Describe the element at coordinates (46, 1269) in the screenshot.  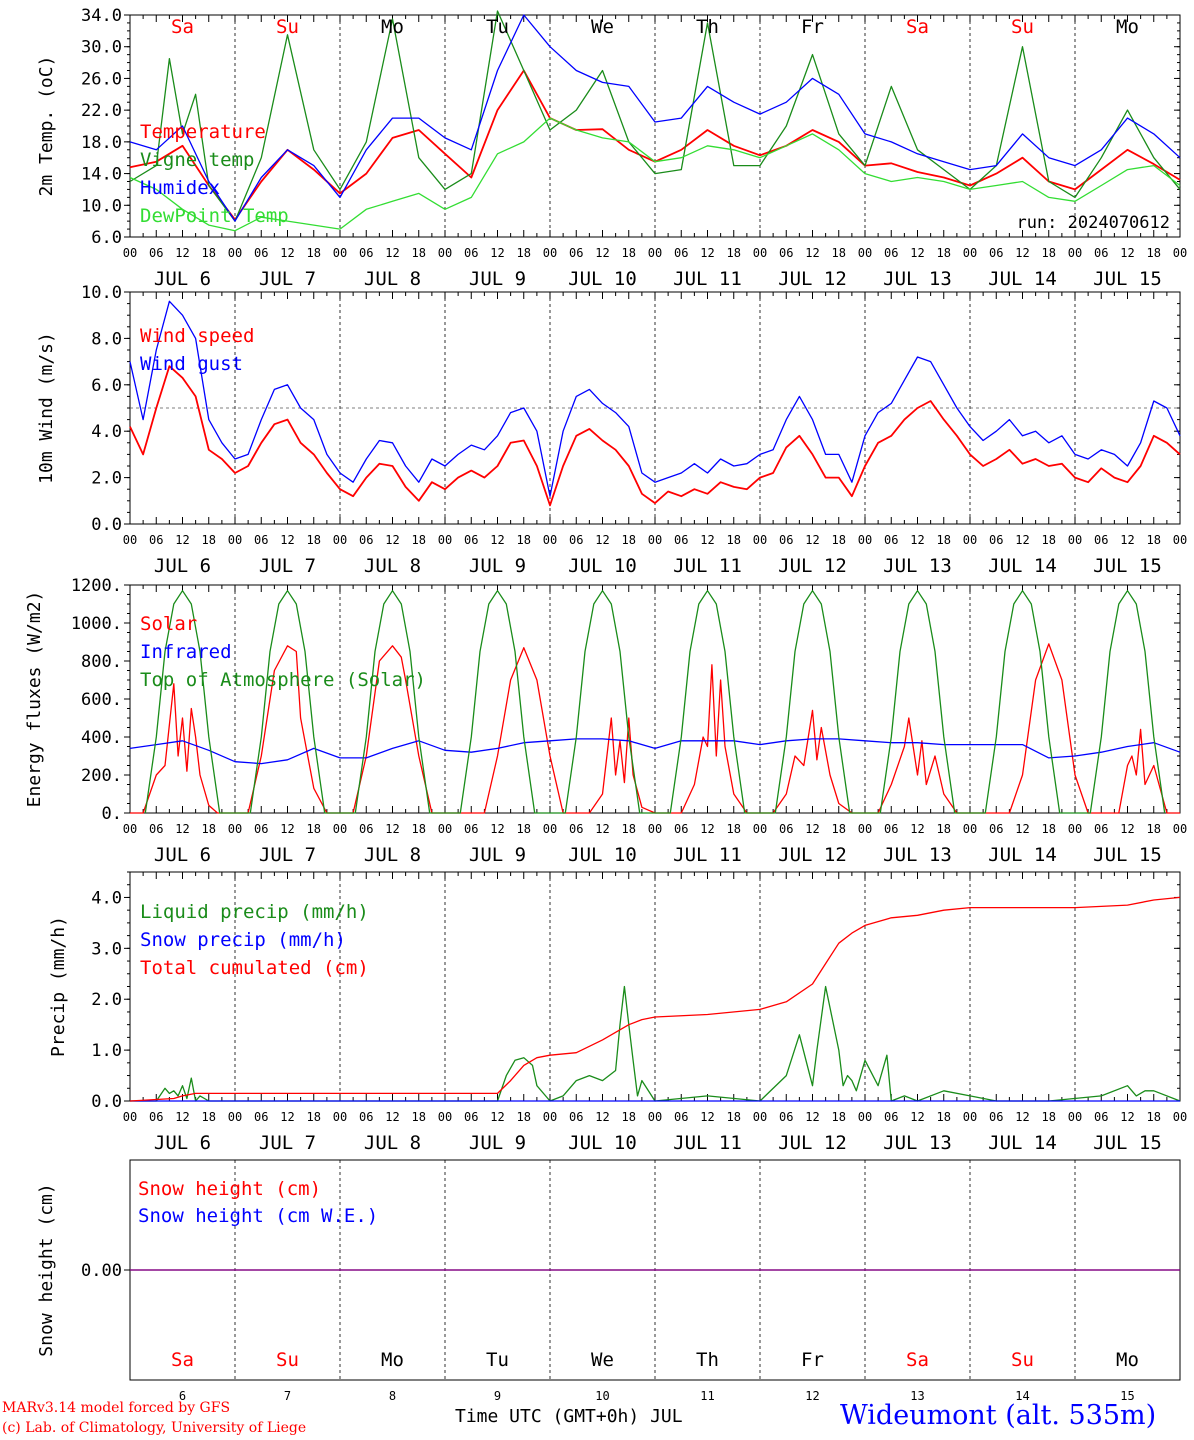
I see `y-axis-title: Snow height (cm)` at that location.